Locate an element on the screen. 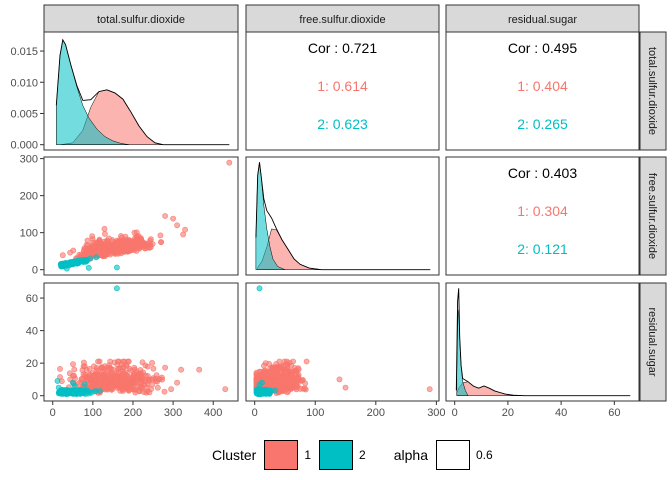  y-tick-label-density: 0.000 is located at coordinates (24, 146).